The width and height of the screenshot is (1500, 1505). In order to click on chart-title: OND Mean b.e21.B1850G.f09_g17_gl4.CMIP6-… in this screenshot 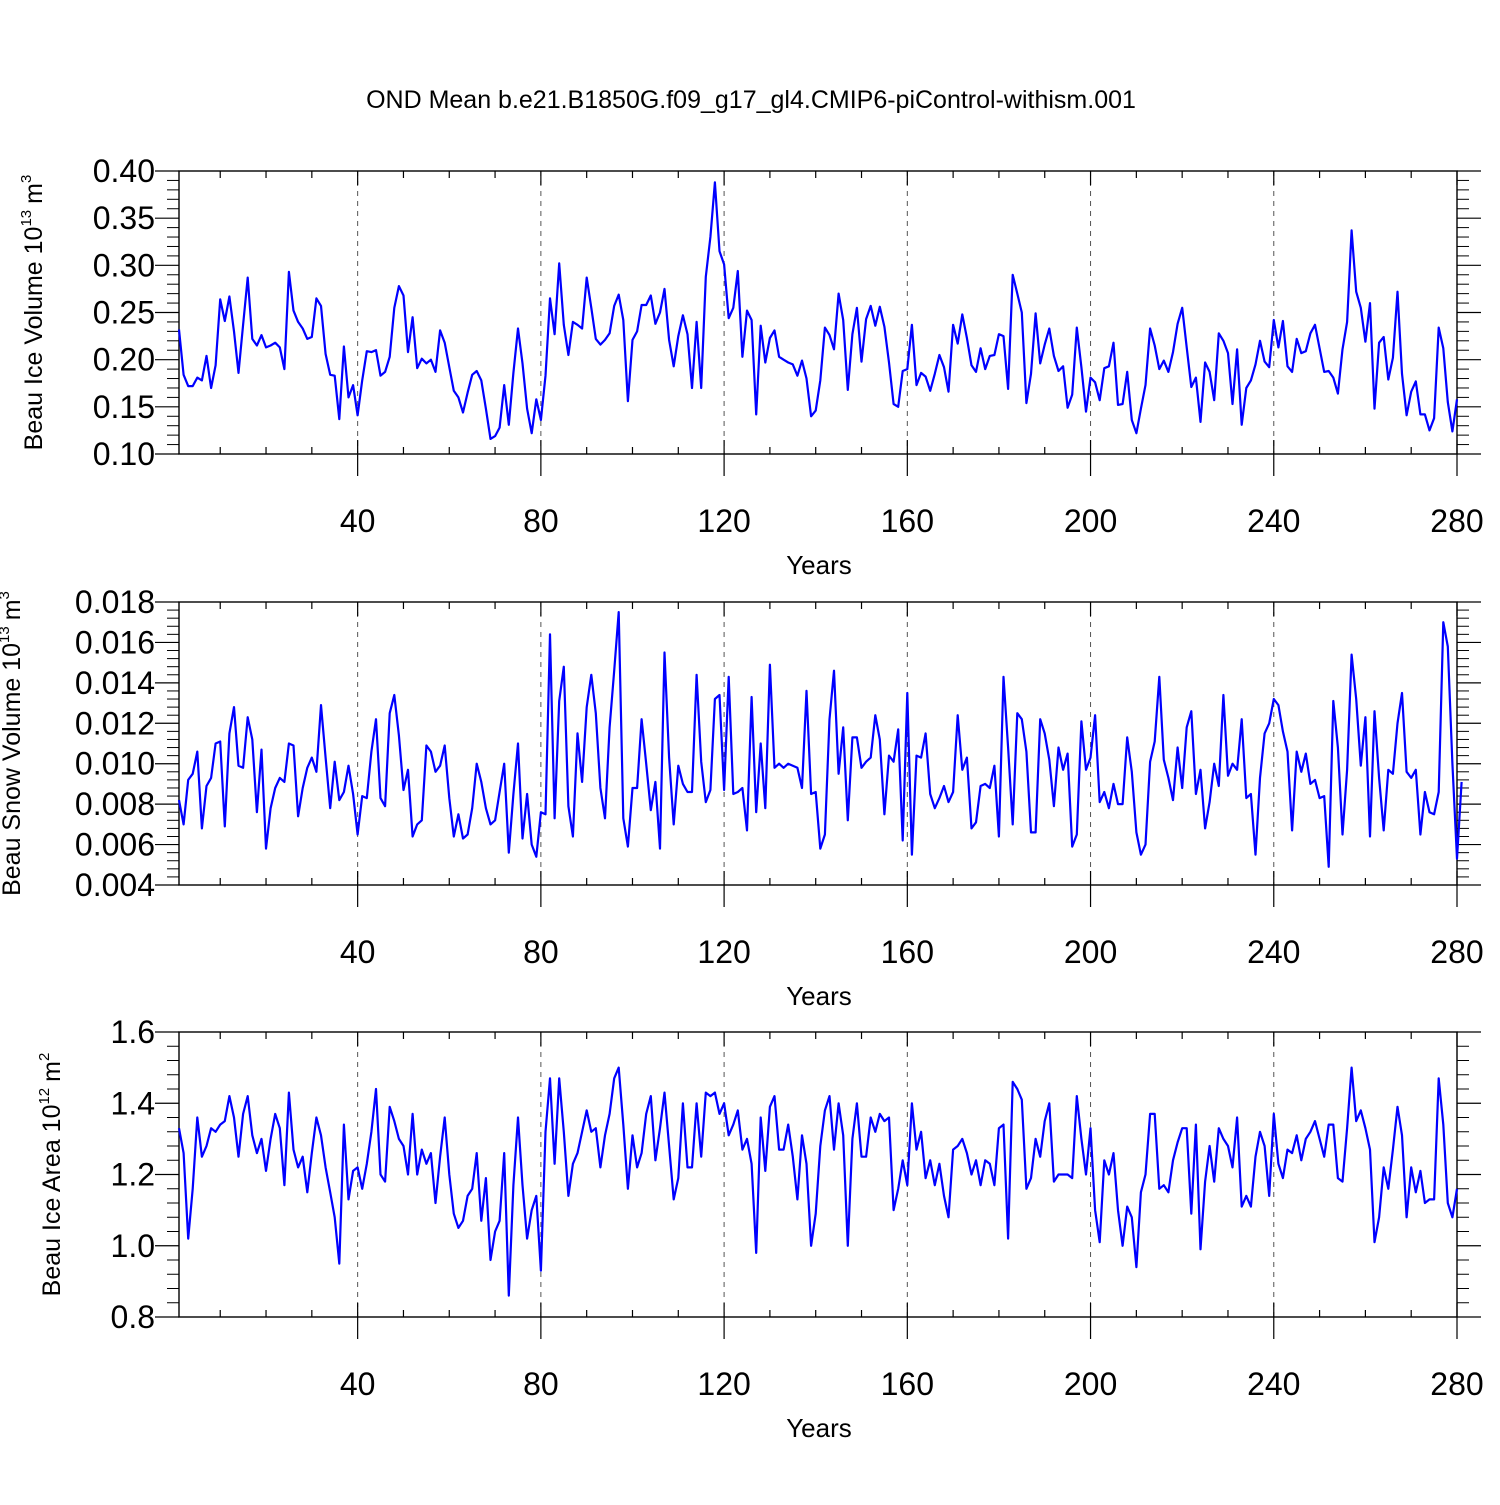, I will do `click(751, 100)`.